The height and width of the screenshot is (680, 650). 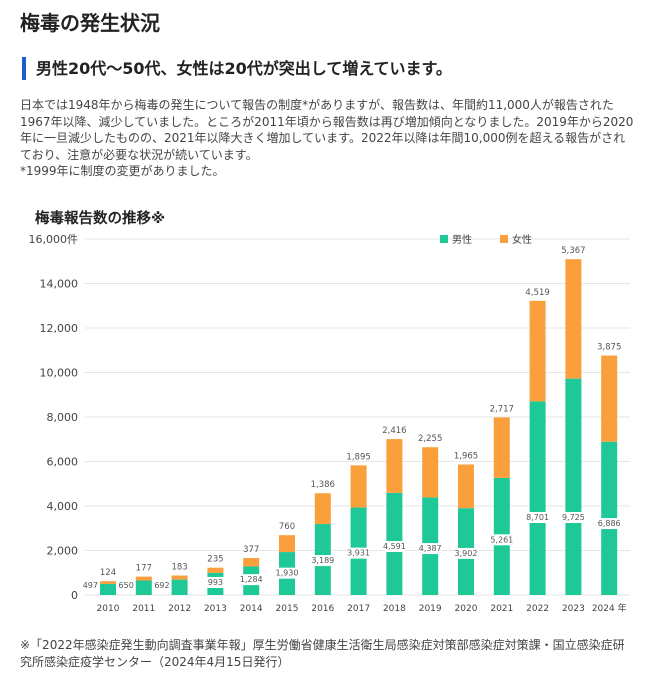 I want to click on x-tick-label: 2018, so click(x=394, y=609).